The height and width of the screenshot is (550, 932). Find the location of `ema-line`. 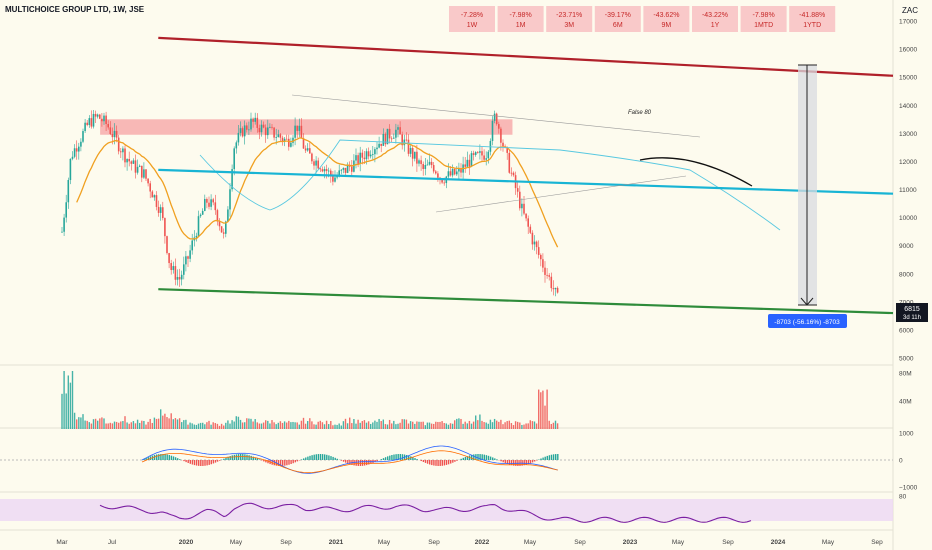

ema-line is located at coordinates (317, 192).